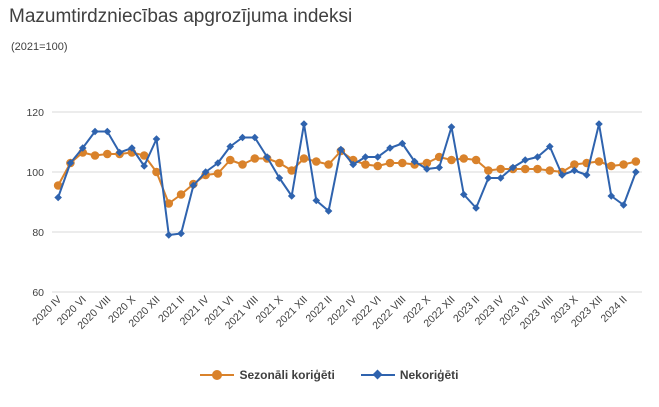 The height and width of the screenshot is (407, 659). What do you see at coordinates (35, 203) in the screenshot?
I see `y-axis-ticks: 60 80 100 120` at bounding box center [35, 203].